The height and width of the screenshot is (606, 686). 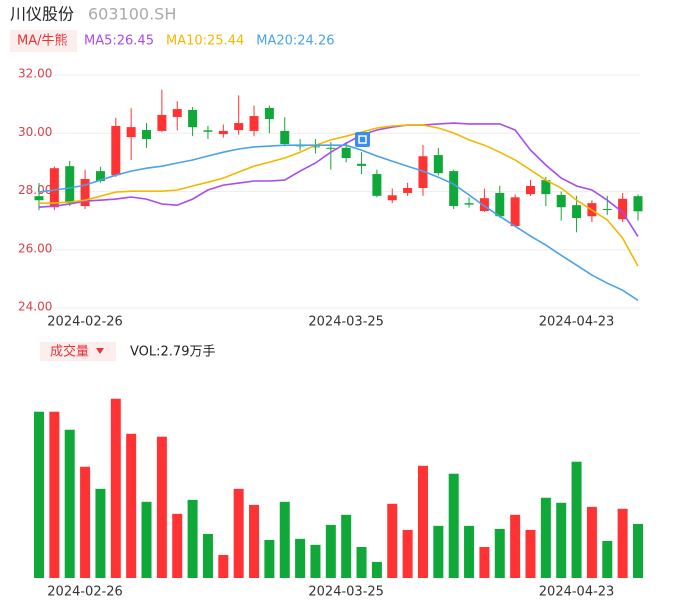 I want to click on legend-entry: MA10:25.44, so click(x=205, y=41).